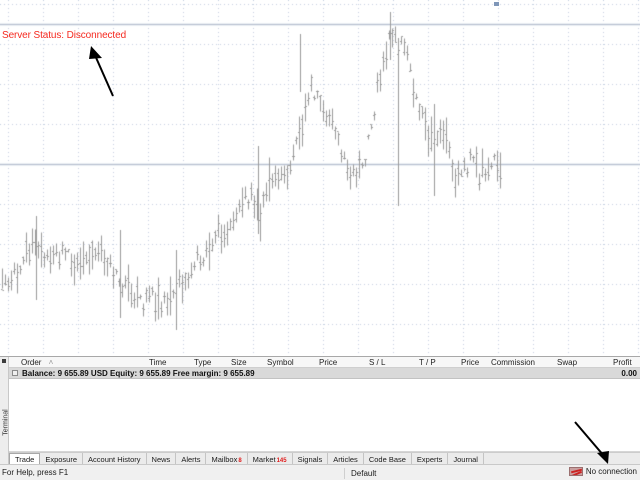  I want to click on signal-bars-icon, so click(575, 471).